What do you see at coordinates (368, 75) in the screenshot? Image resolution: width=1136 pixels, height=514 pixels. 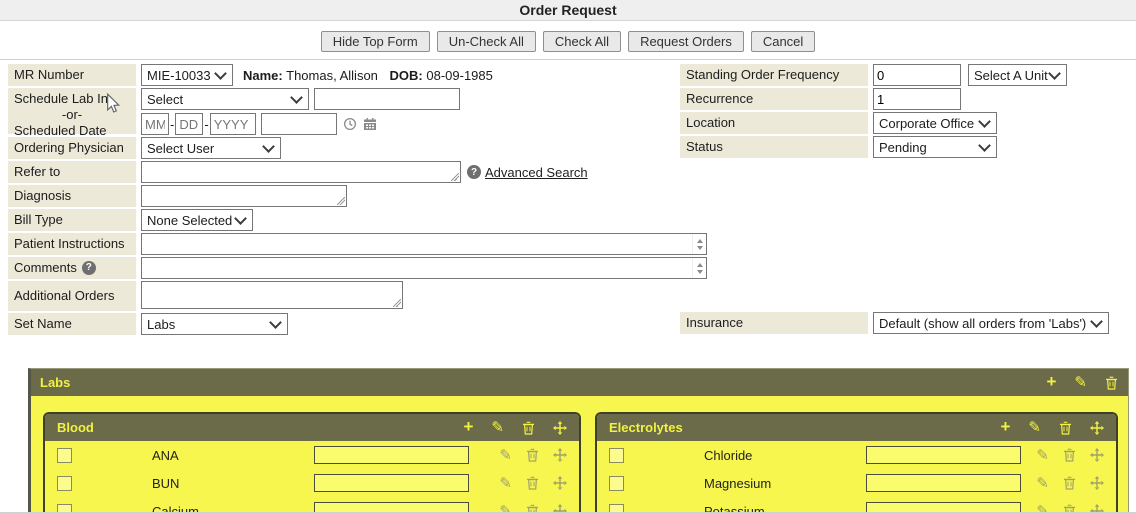 I see `patient-summary: Name: Thomas, Allison DOB: 08-09-1985` at bounding box center [368, 75].